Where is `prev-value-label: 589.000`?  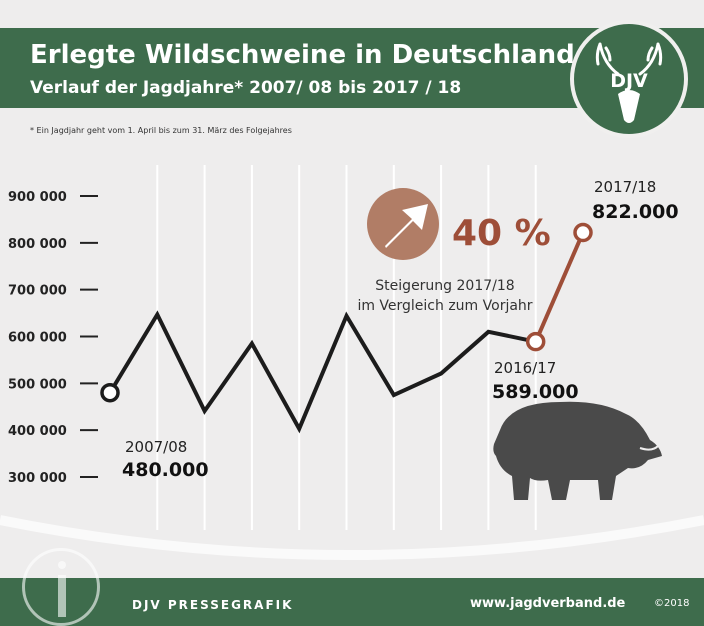
prev-value-label: 589.000 is located at coordinates (535, 392).